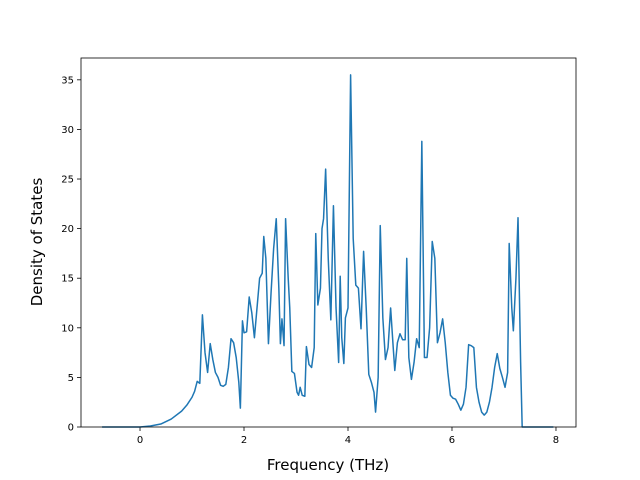  I want to click on y-tick-label: 30, so click(67, 130).